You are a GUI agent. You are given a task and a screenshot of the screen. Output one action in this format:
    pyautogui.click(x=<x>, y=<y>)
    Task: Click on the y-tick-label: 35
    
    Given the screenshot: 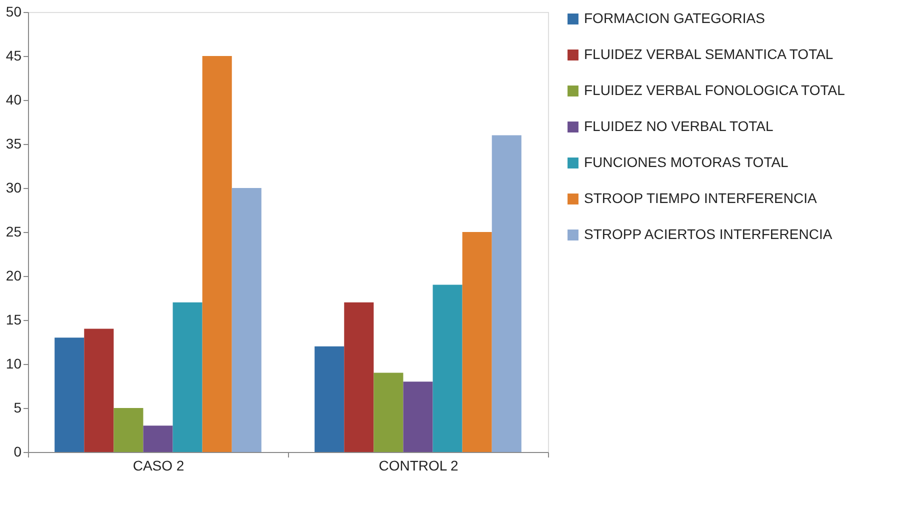 What is the action you would take?
    pyautogui.click(x=14, y=144)
    